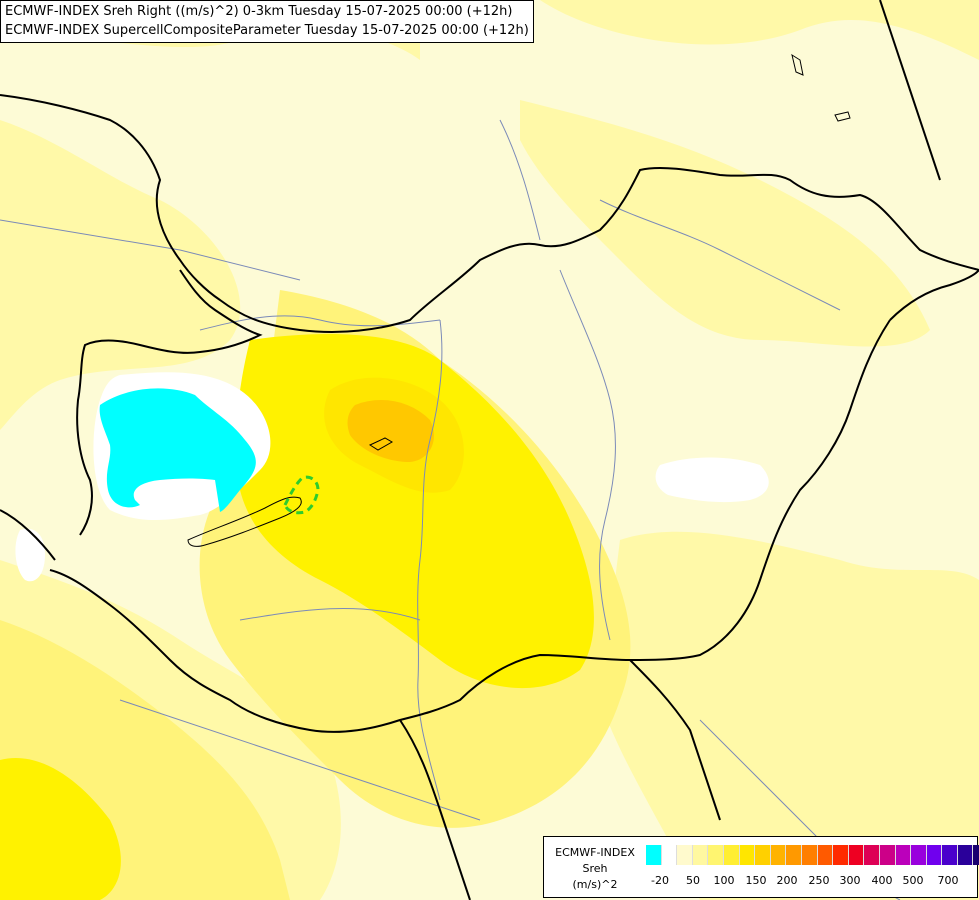 The width and height of the screenshot is (979, 900). Describe the element at coordinates (797, 64) in the screenshot. I see `lake-northeast-small` at that location.